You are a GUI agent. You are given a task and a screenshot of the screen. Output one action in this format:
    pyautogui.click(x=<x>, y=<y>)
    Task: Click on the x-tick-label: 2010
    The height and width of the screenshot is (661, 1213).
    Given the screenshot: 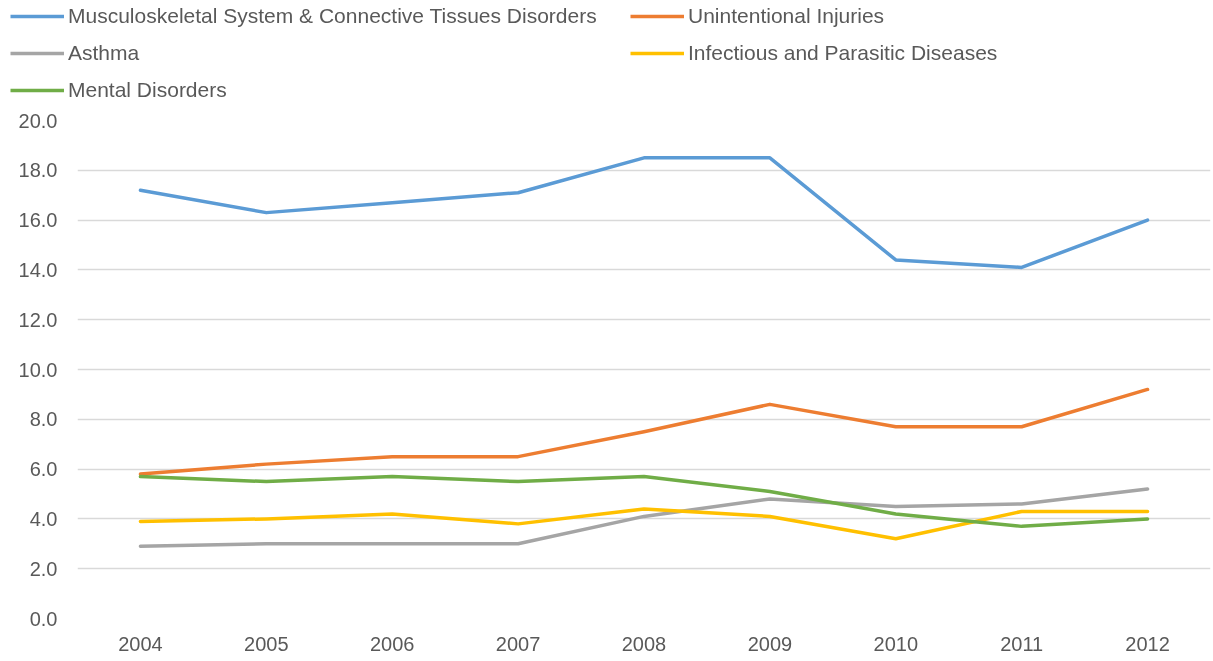 What is the action you would take?
    pyautogui.click(x=896, y=643)
    